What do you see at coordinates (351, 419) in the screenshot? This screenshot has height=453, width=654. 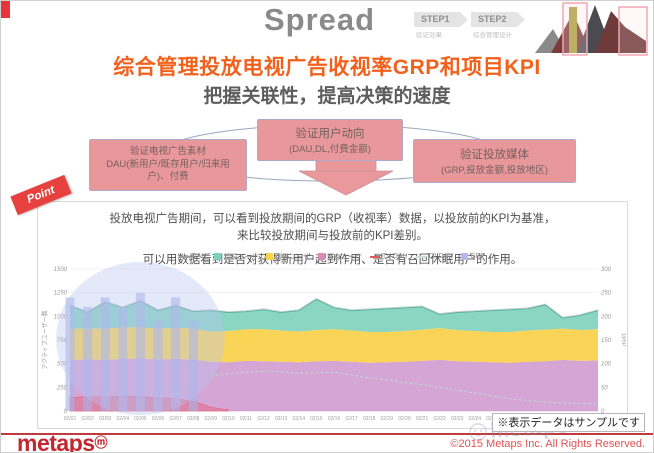 I see `svg-text: 02/17` at bounding box center [351, 419].